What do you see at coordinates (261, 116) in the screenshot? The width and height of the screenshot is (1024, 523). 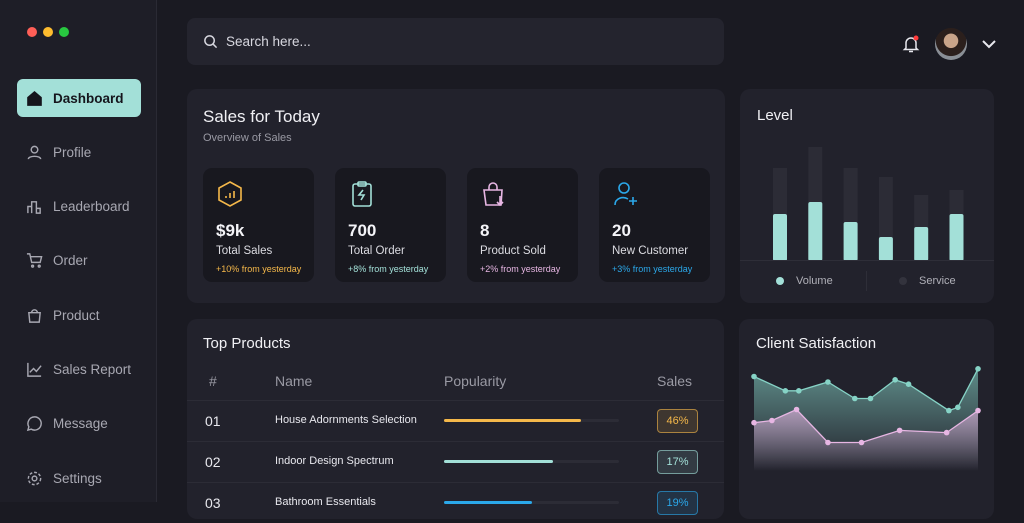 I see `sales-today-title: Sales for Today` at bounding box center [261, 116].